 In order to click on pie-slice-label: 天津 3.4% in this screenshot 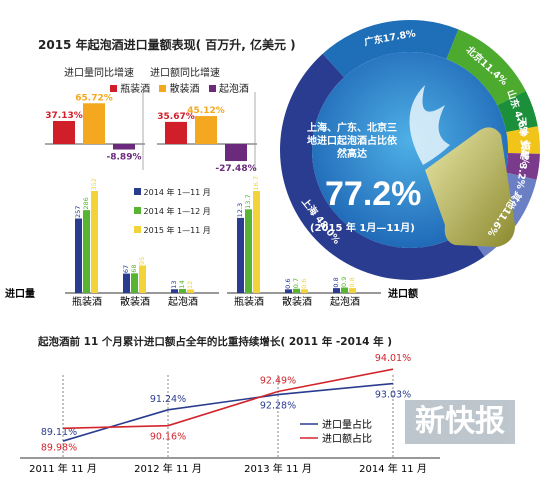, I will do `click(524, 142)`.